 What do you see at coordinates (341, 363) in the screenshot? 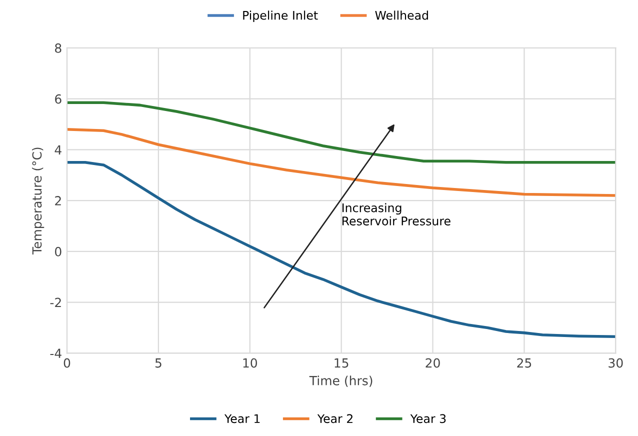
I see `x-tick-label: 15` at bounding box center [341, 363].